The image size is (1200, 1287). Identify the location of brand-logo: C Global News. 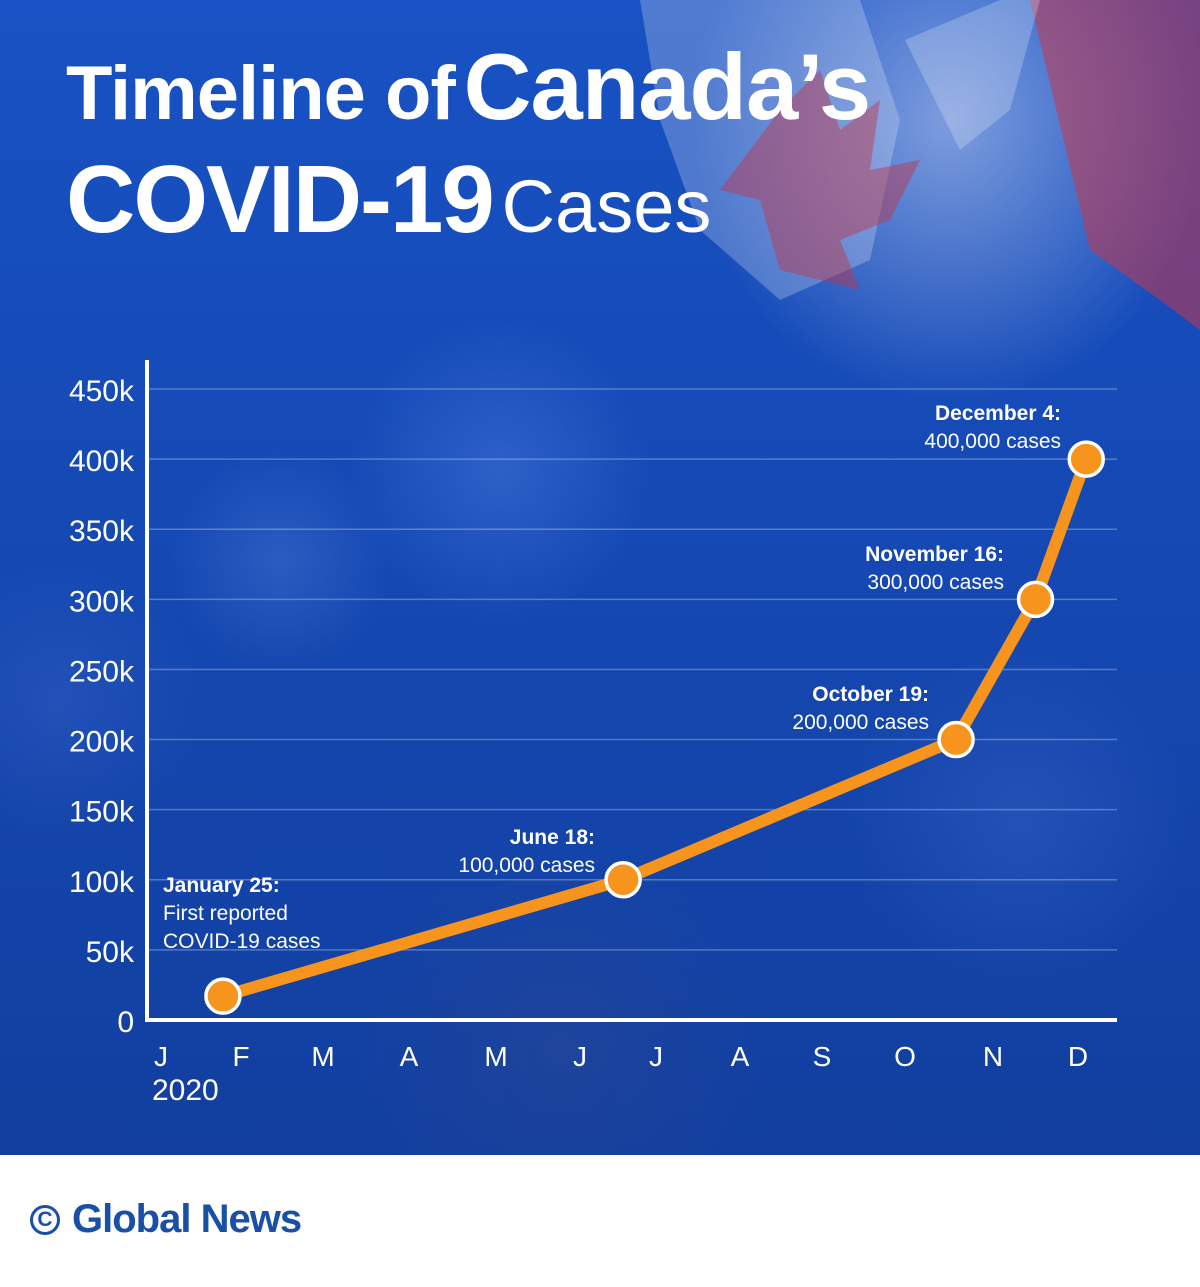
(166, 1219).